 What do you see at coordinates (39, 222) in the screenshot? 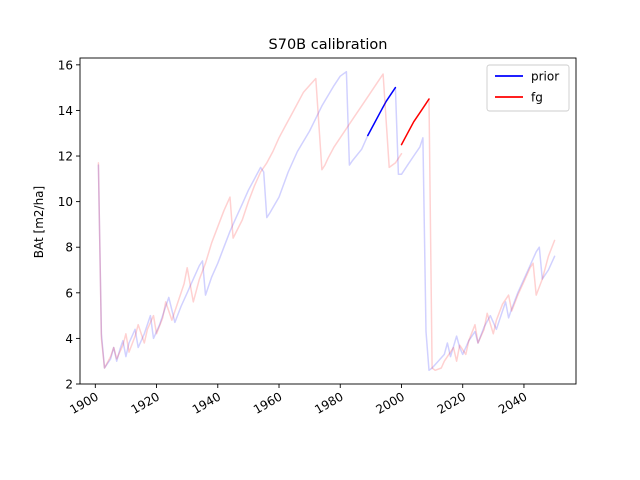
I see `y-axis-label: BAt [m2/ha]` at bounding box center [39, 222].